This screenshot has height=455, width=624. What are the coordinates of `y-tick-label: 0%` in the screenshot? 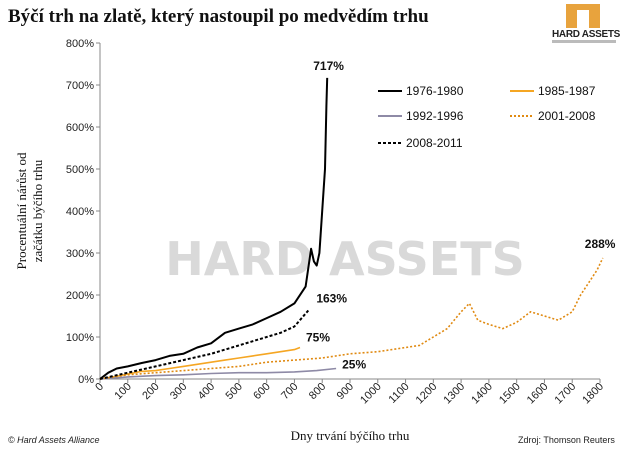 It's located at (86, 380).